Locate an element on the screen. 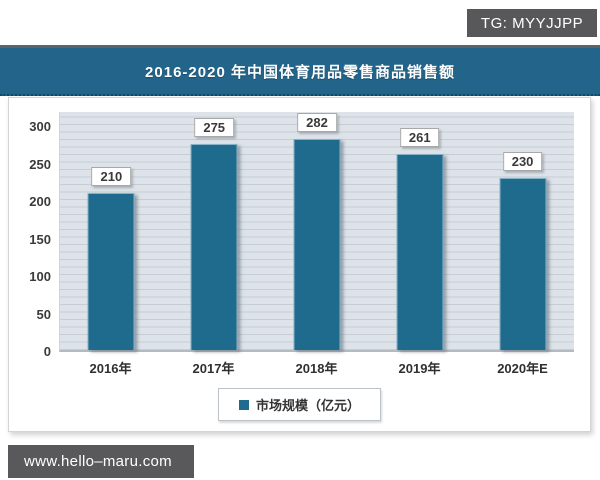 The height and width of the screenshot is (480, 600). legend-row: 市场规模（亿元） is located at coordinates (299, 404).